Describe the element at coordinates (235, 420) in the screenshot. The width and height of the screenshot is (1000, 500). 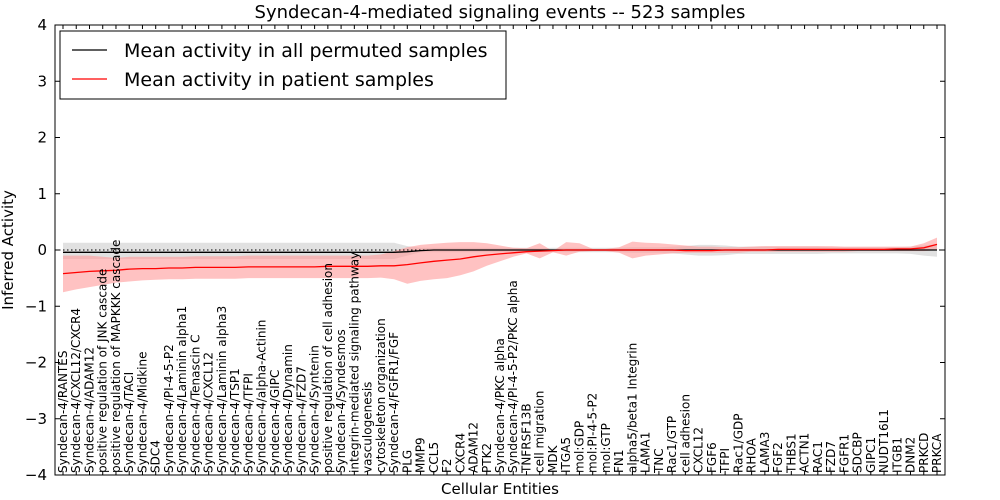
I see `x-category-label: Syndecan-4/TSP1` at that location.